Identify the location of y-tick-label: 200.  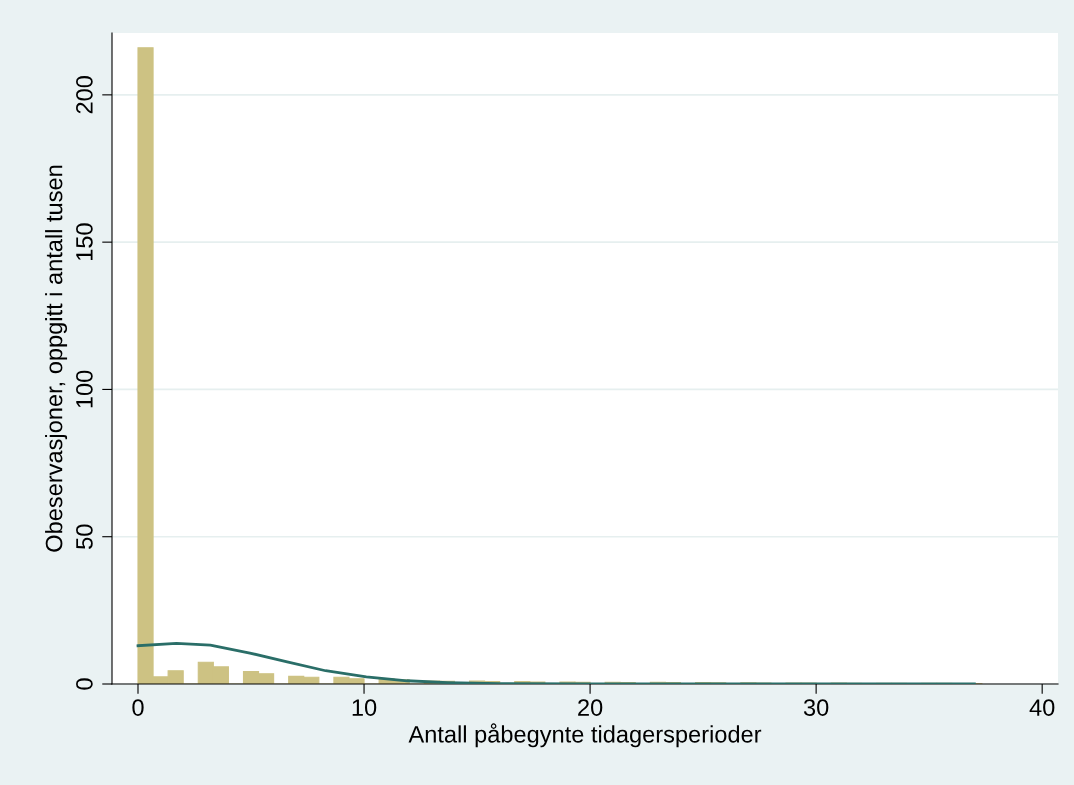
(84, 95).